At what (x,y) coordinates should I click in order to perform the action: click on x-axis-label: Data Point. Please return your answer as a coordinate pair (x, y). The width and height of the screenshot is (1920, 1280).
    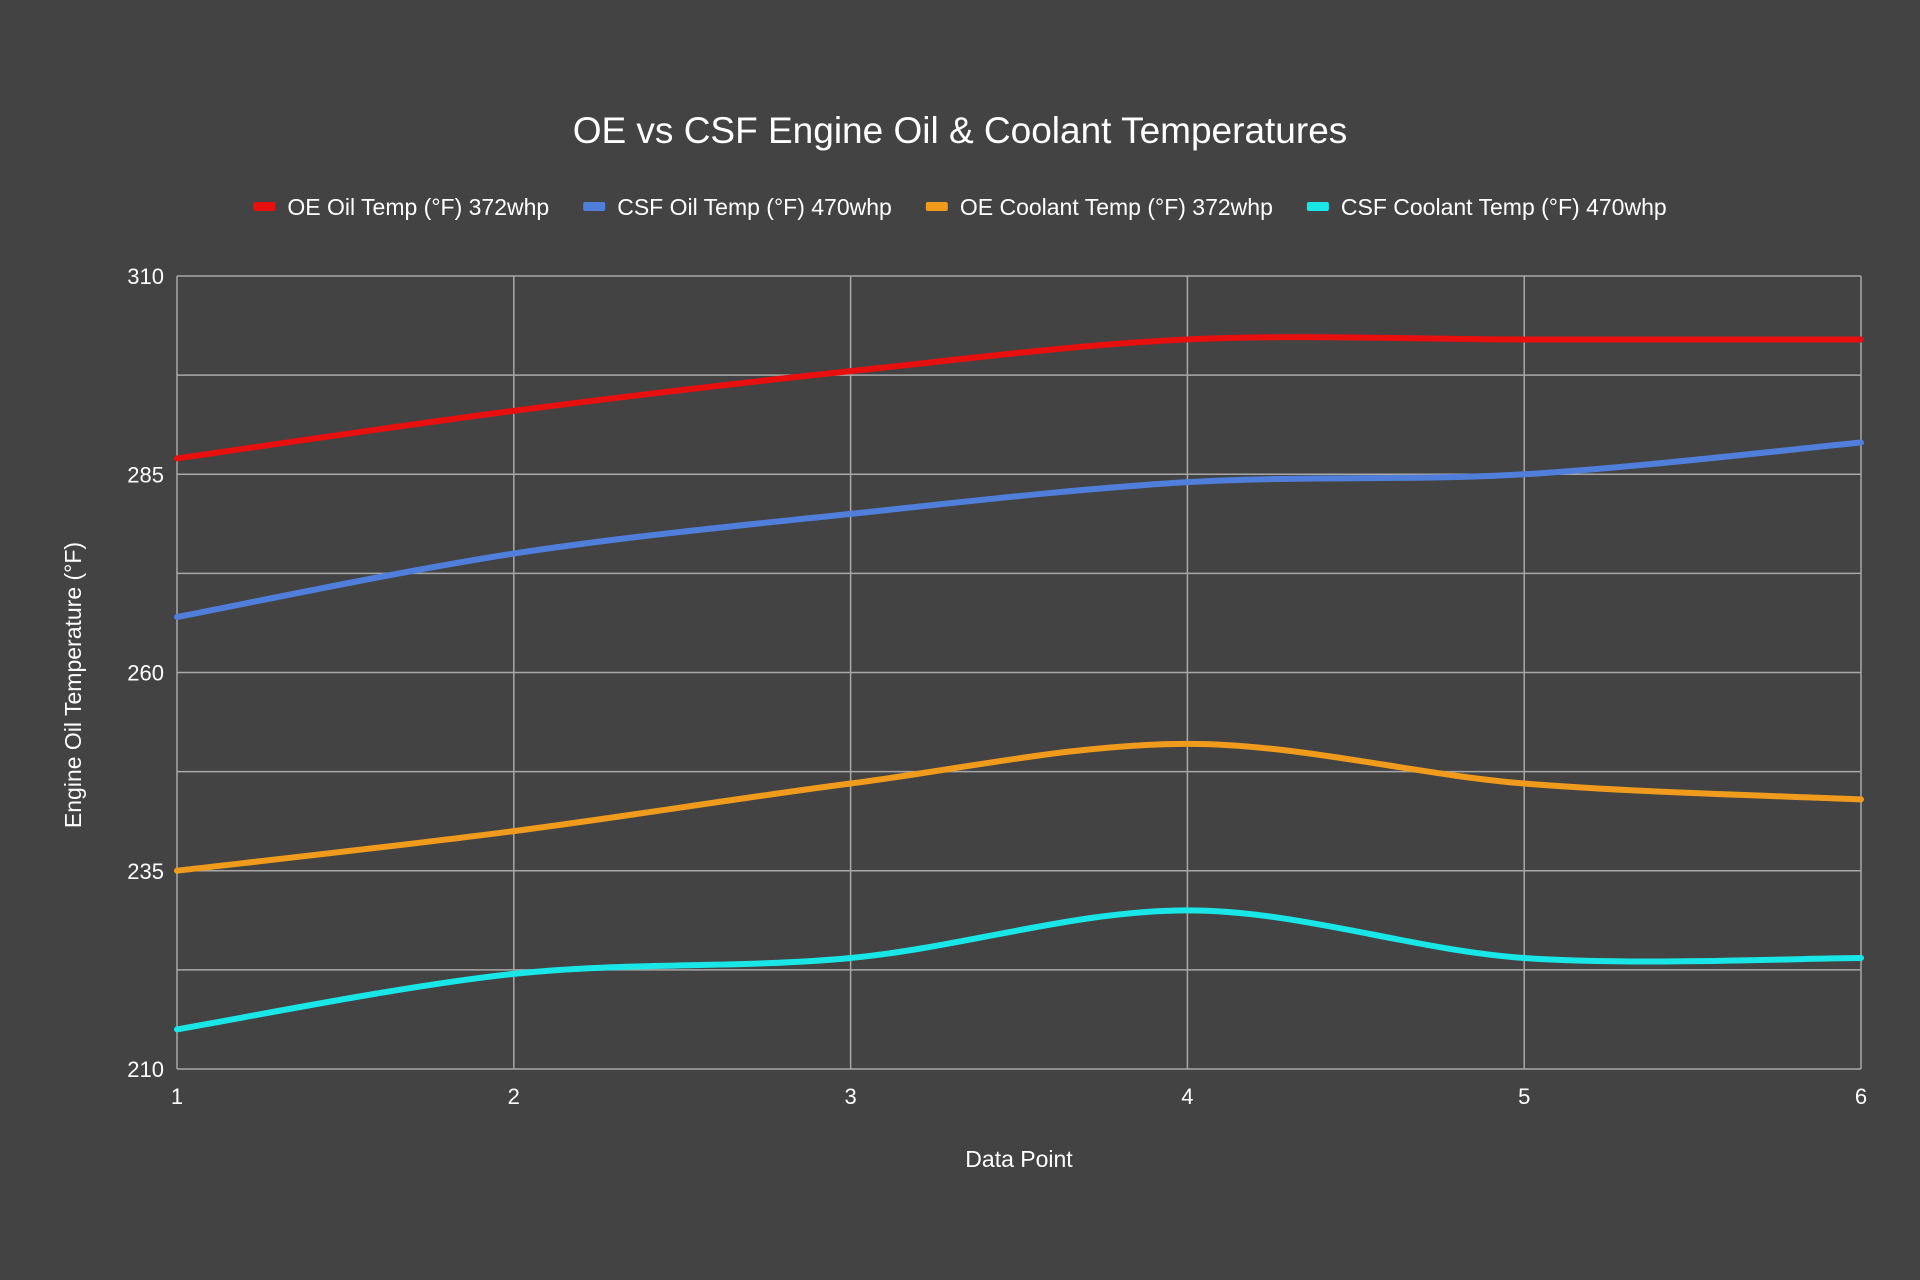
    Looking at the image, I should click on (1019, 1159).